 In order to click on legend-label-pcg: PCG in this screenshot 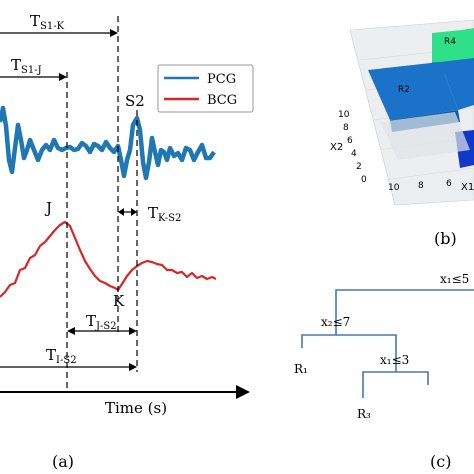, I will do `click(221, 79)`.